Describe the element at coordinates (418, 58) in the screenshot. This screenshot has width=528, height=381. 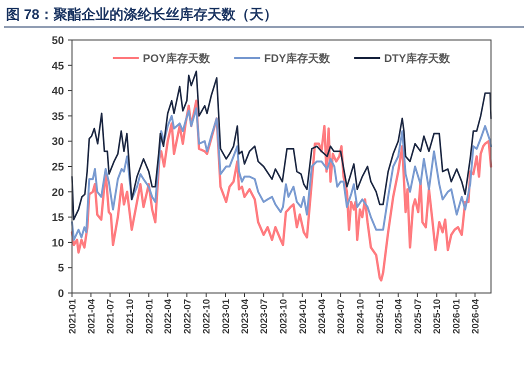
I see `legend-label: DTY库存天数` at that location.